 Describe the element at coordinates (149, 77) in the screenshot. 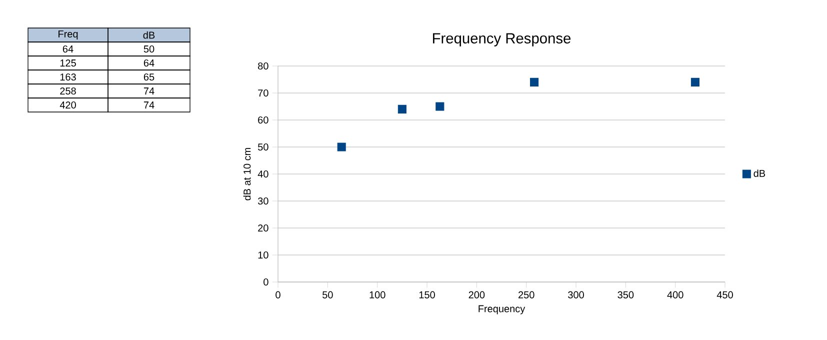

I see `text: 65` at that location.